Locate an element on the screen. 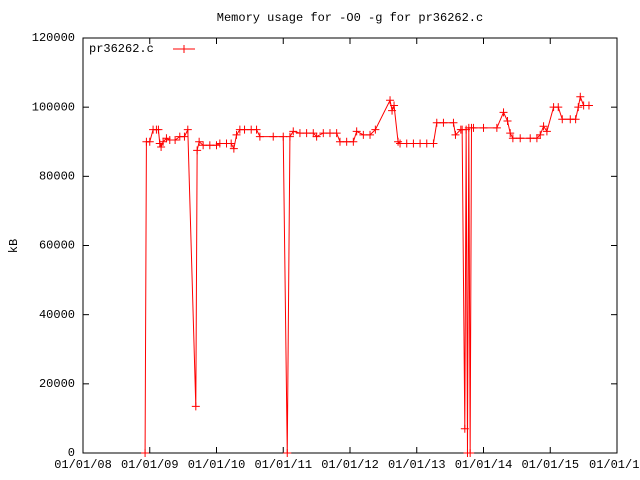 Image resolution: width=640 pixels, height=480 pixels. legend-marker is located at coordinates (184, 49).